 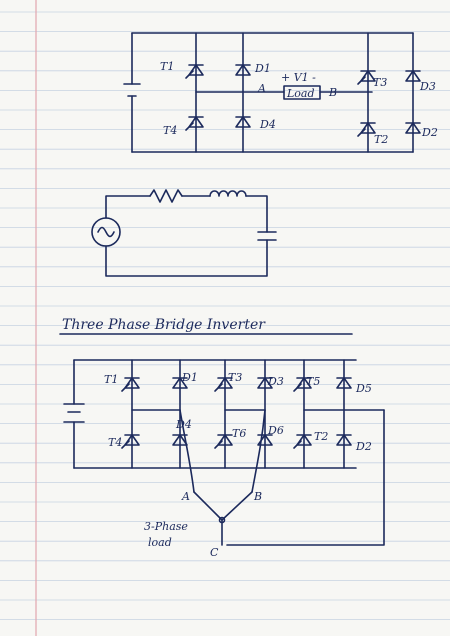 What do you see at coordinates (344, 383) in the screenshot?
I see `diode-d5` at bounding box center [344, 383].